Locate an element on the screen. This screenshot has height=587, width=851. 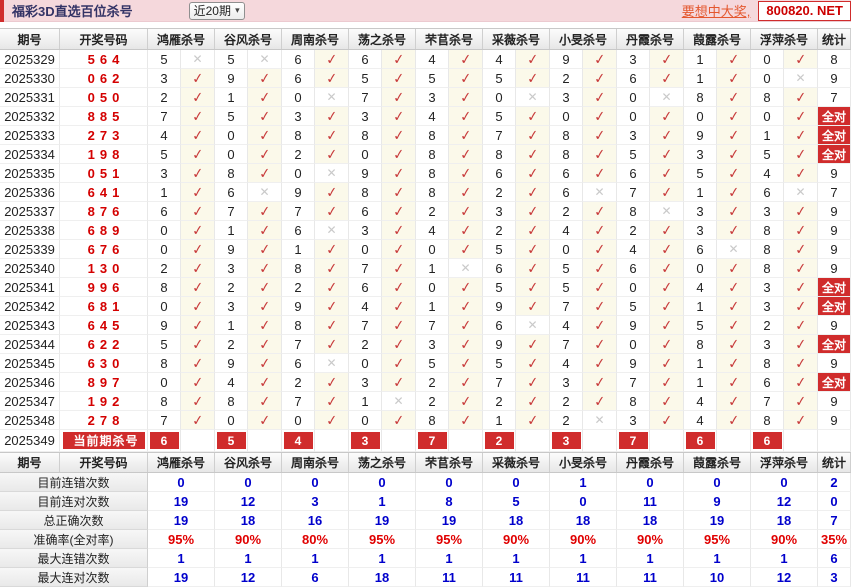
kill-number-cell: 9 is located at coordinates (633, 325).